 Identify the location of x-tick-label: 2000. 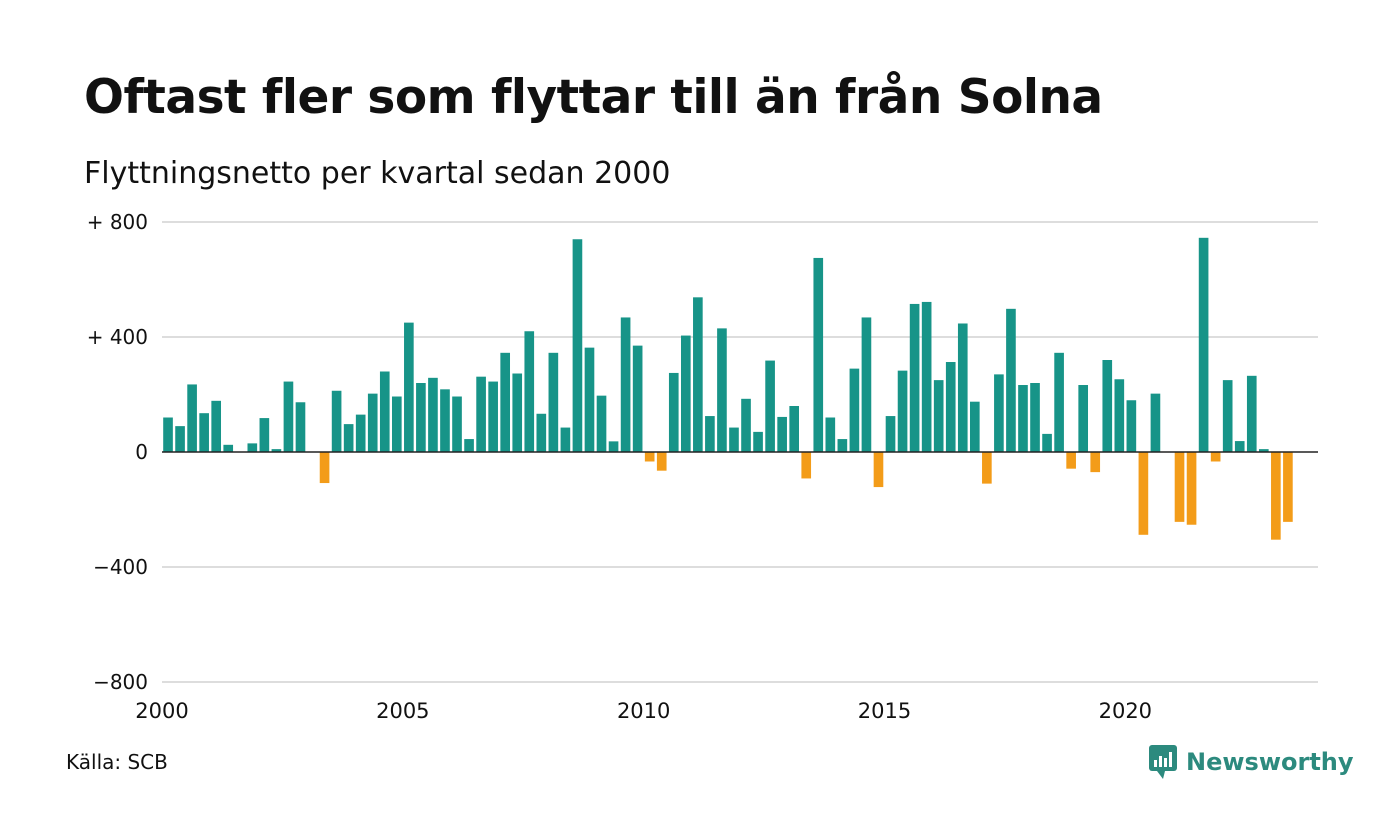
(161, 711).